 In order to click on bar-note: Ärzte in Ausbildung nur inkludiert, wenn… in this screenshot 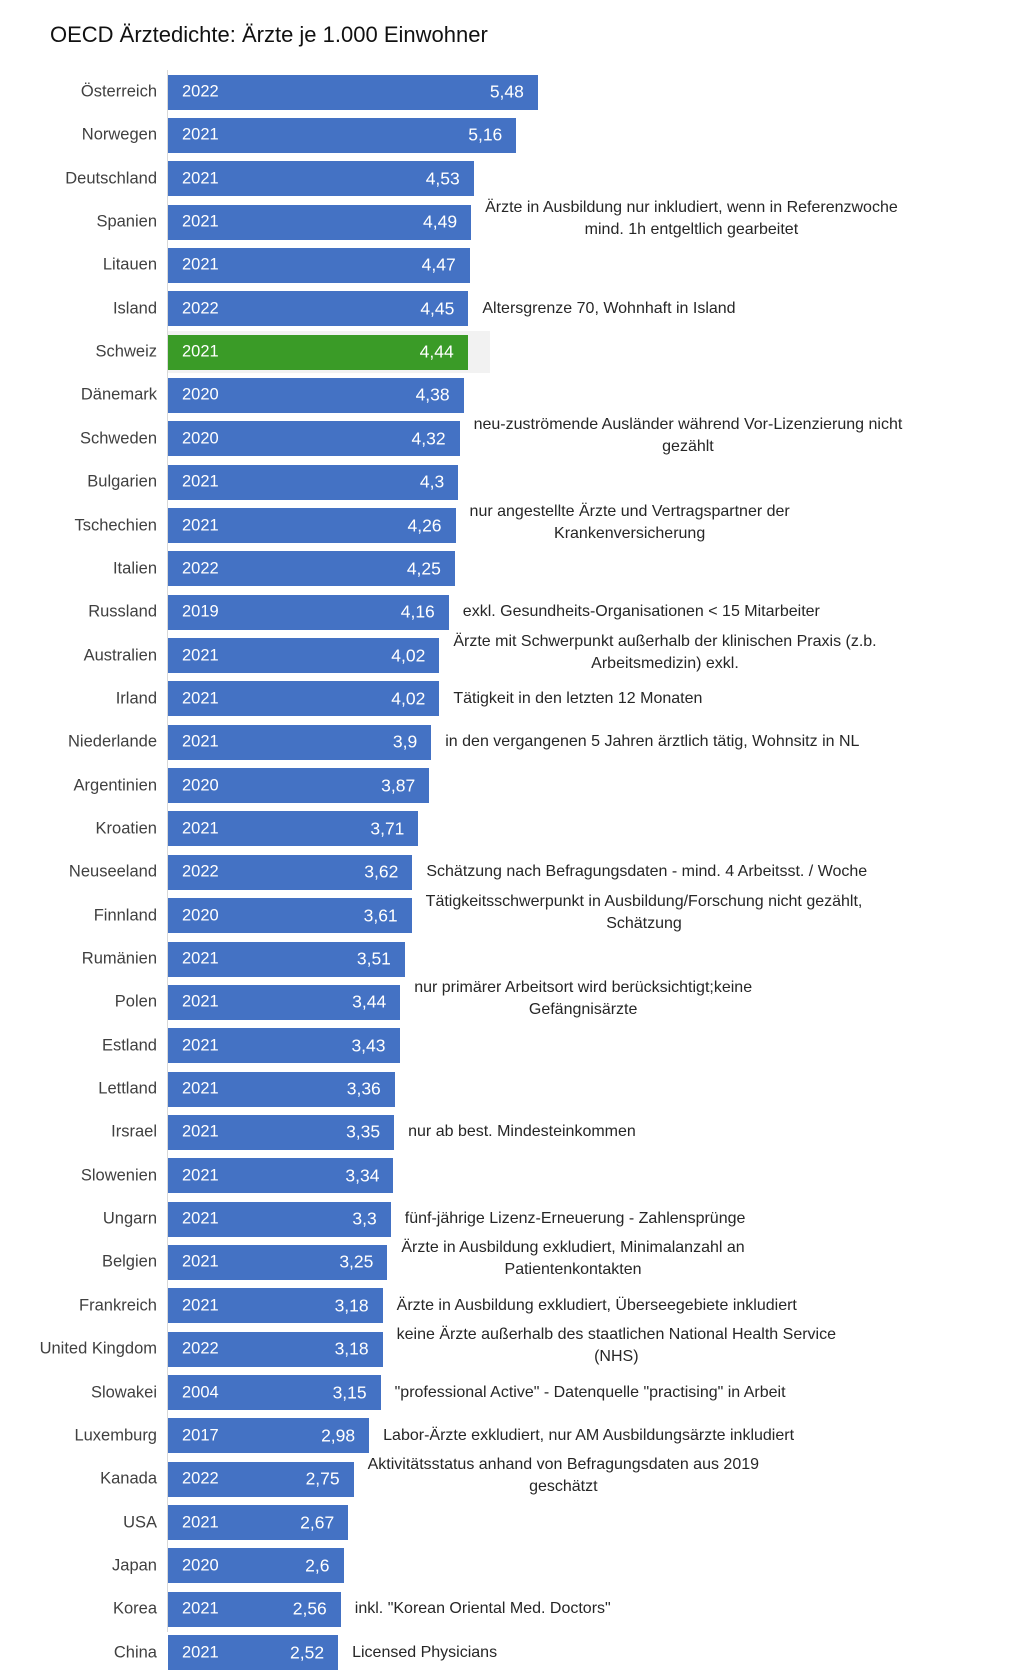, I will do `click(691, 219)`.